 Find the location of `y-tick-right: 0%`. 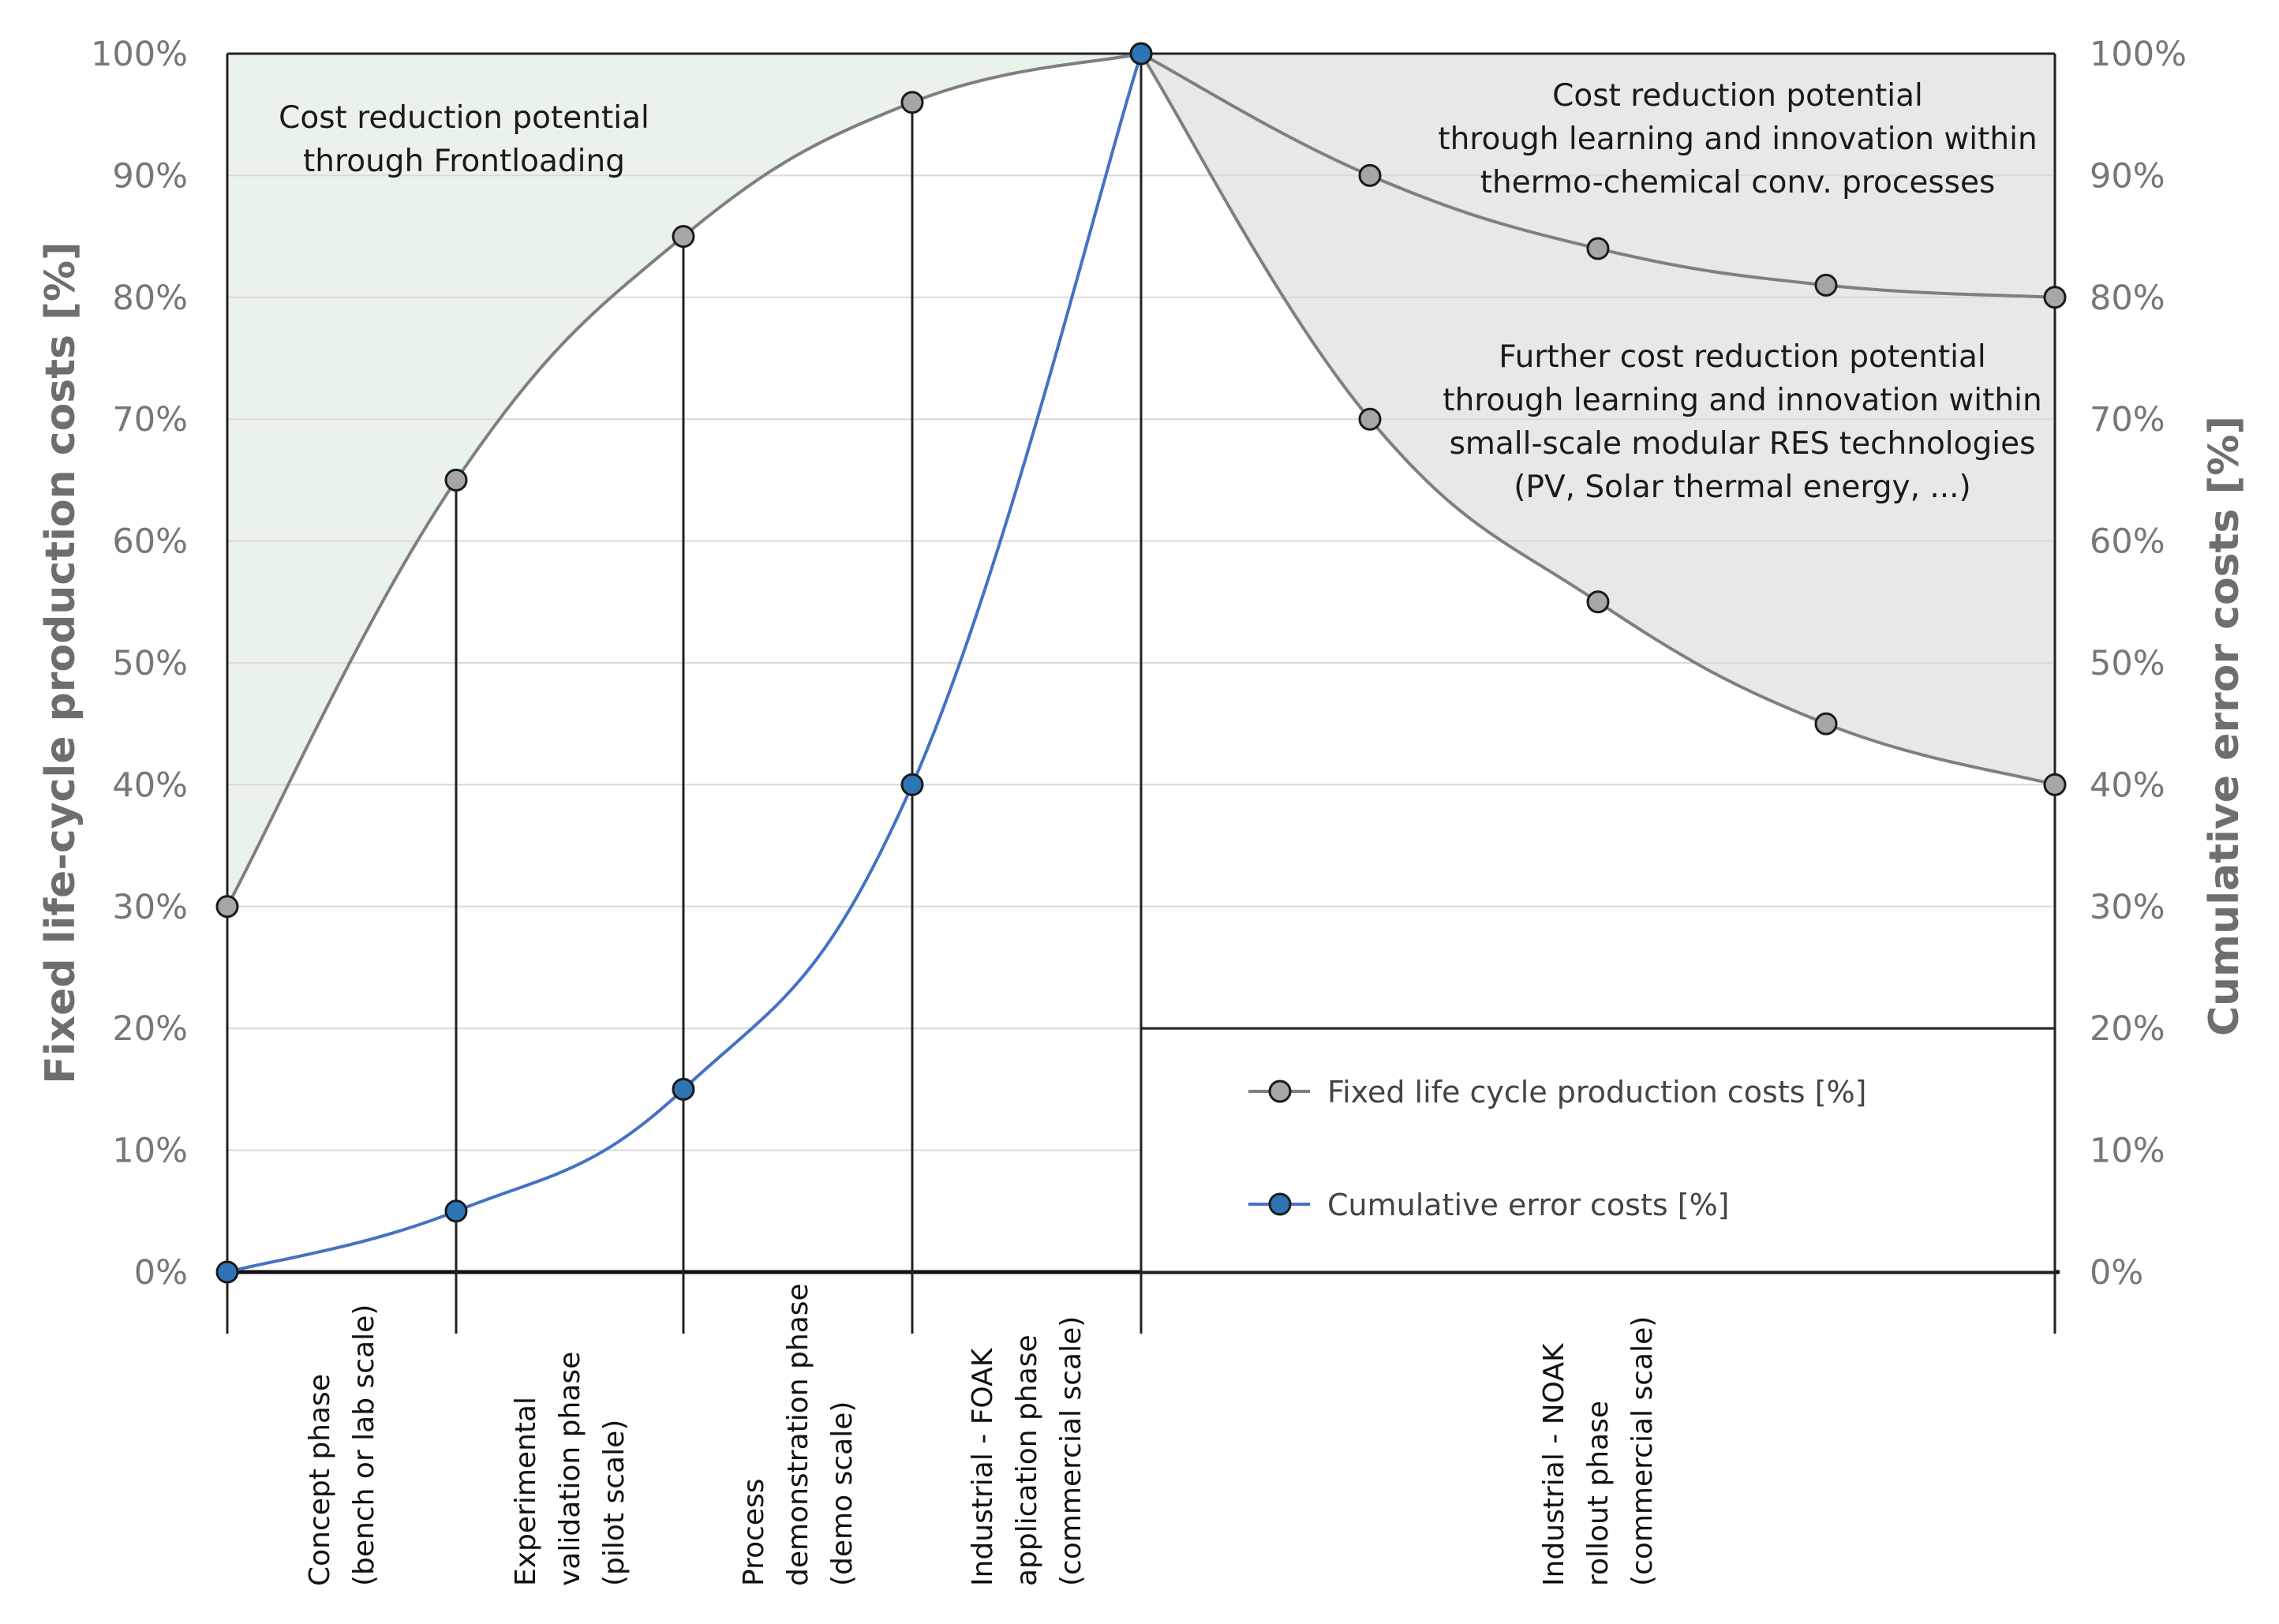

y-tick-right: 0% is located at coordinates (2116, 1273).